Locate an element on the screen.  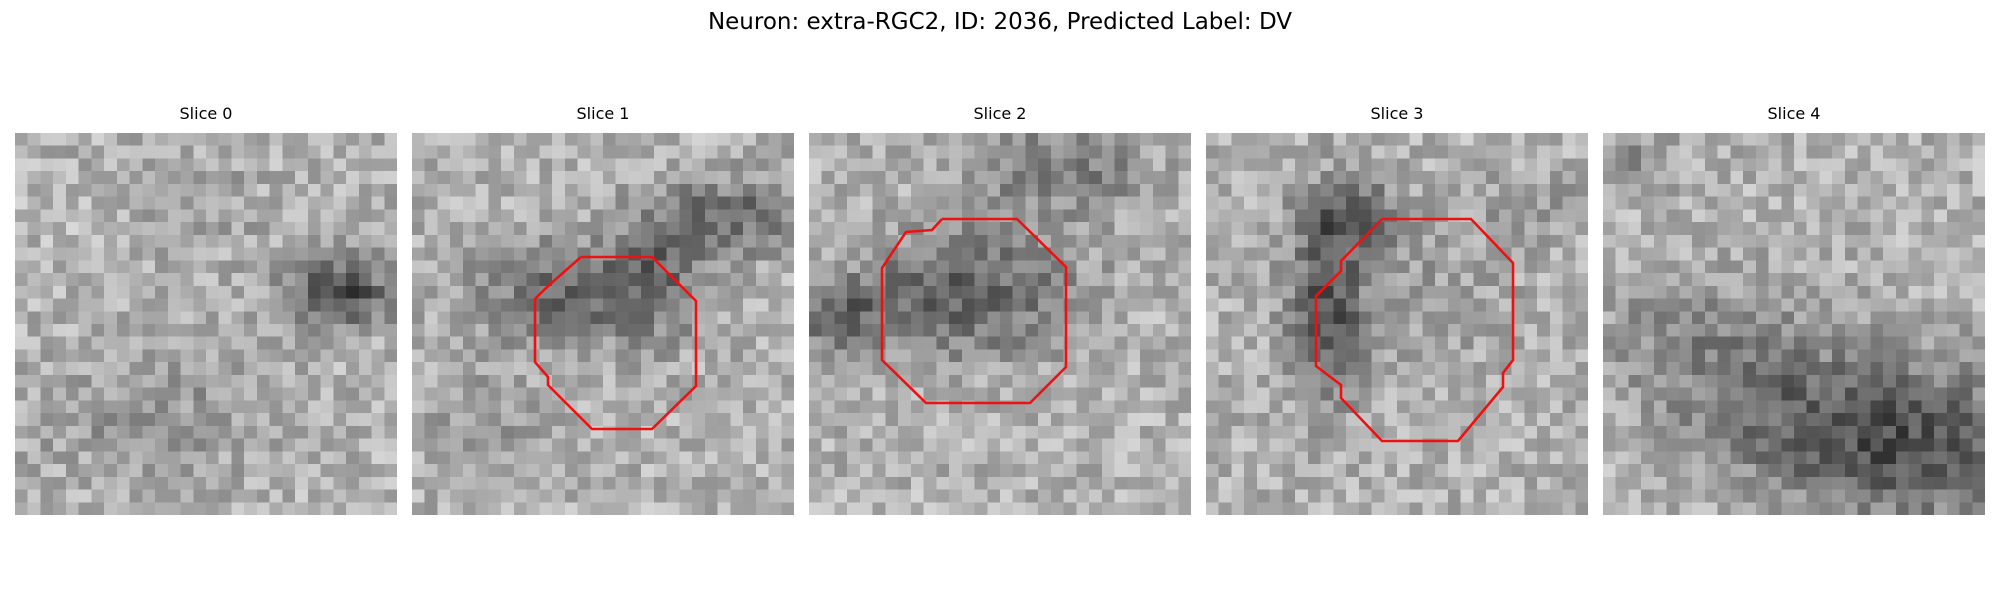
slice-1-svg is located at coordinates (603, 324).